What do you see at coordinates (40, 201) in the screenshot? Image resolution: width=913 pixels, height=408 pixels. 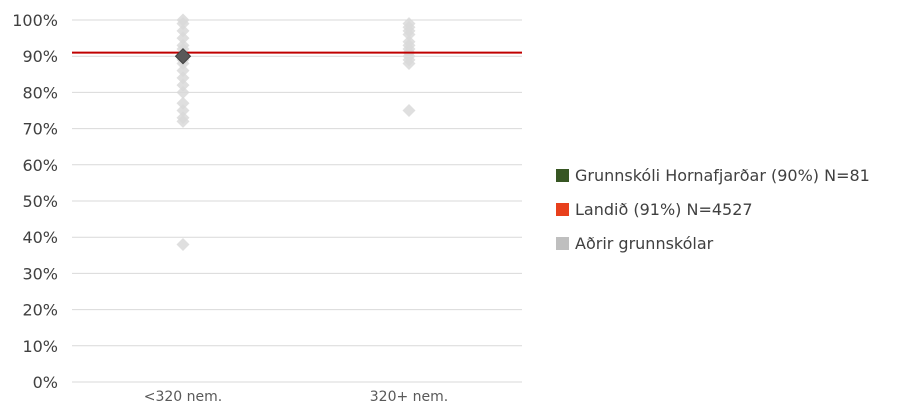 I see `y-tick-label: 50%` at bounding box center [40, 201].